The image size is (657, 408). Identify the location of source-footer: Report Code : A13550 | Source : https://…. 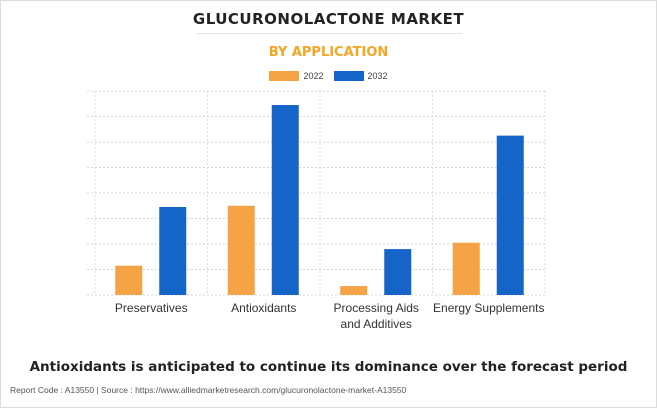
(208, 390).